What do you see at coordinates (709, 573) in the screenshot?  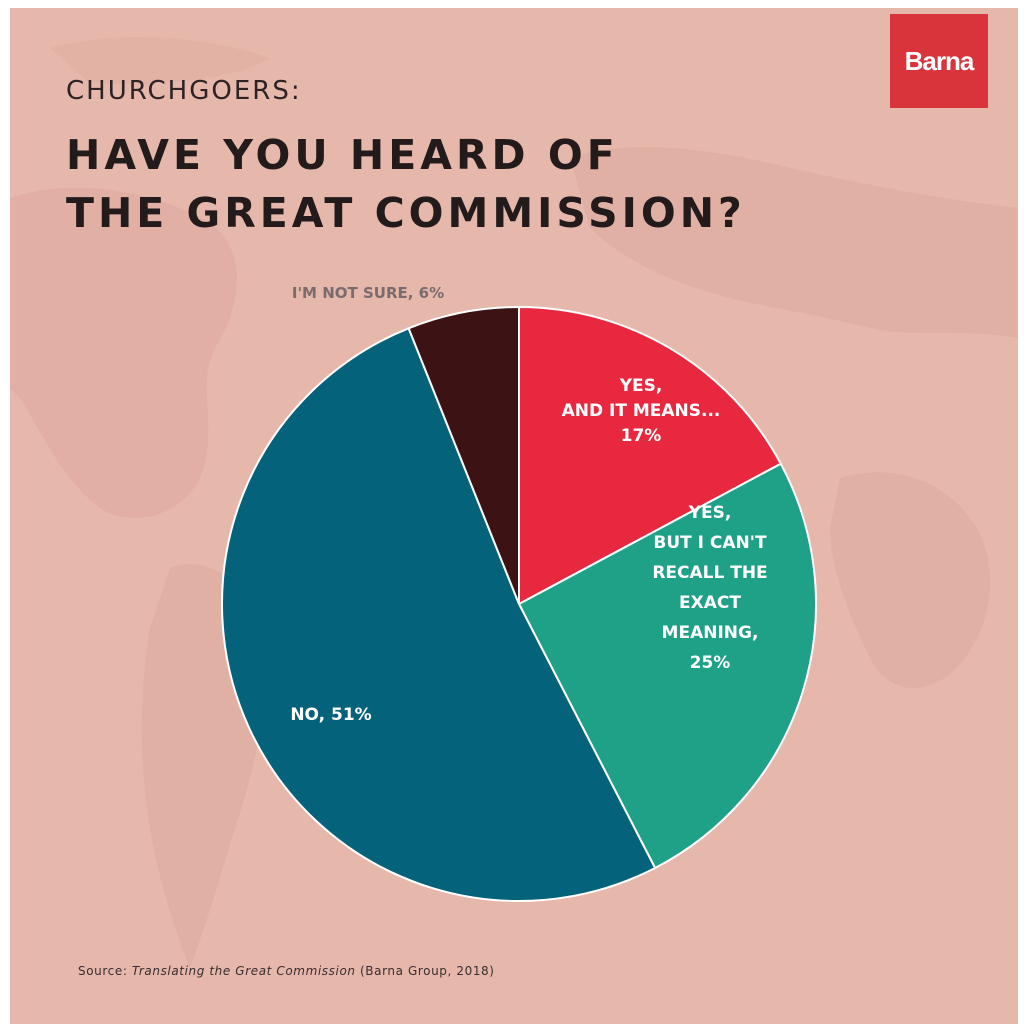 I see `slice-label-line: RECALL THE` at bounding box center [709, 573].